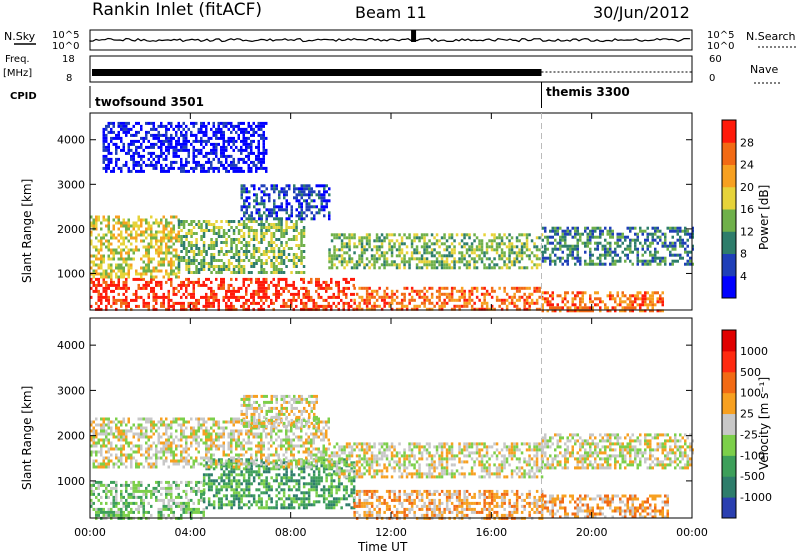  What do you see at coordinates (149, 102) in the screenshot?
I see `cpid-segment-1: twofsound 3501` at bounding box center [149, 102].